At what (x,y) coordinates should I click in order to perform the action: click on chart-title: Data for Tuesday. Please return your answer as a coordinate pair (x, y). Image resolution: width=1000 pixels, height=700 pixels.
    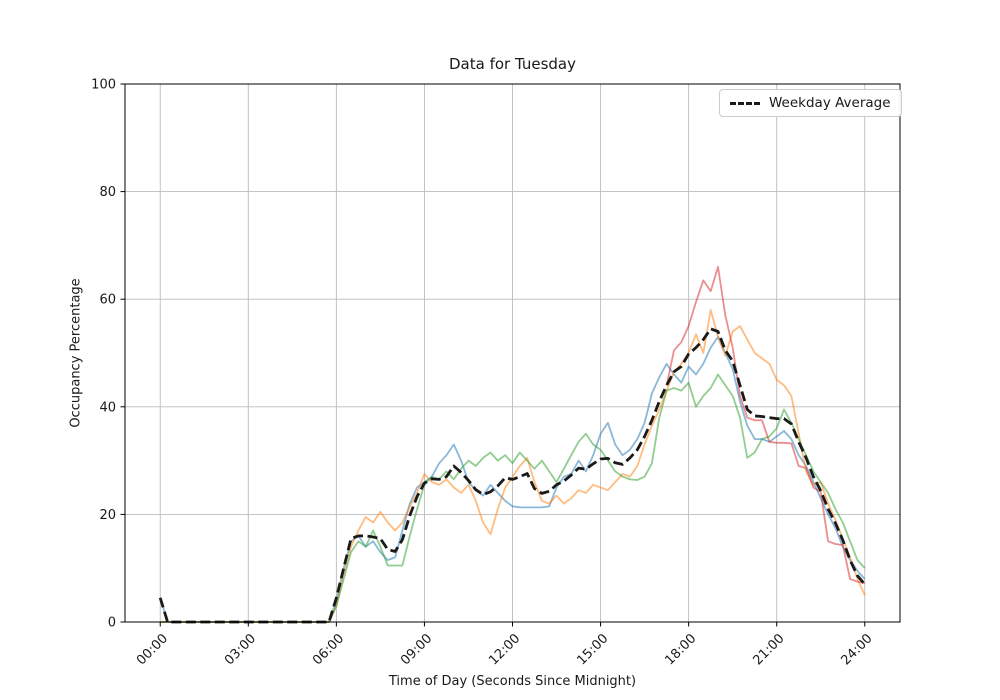
    Looking at the image, I should click on (512, 64).